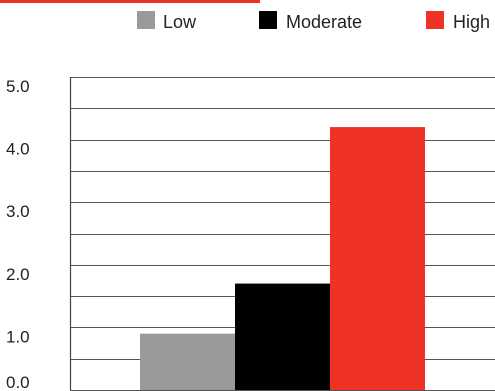 This screenshot has width=495, height=391. What do you see at coordinates (18, 86) in the screenshot?
I see `y-tick-label: 5.0` at bounding box center [18, 86].